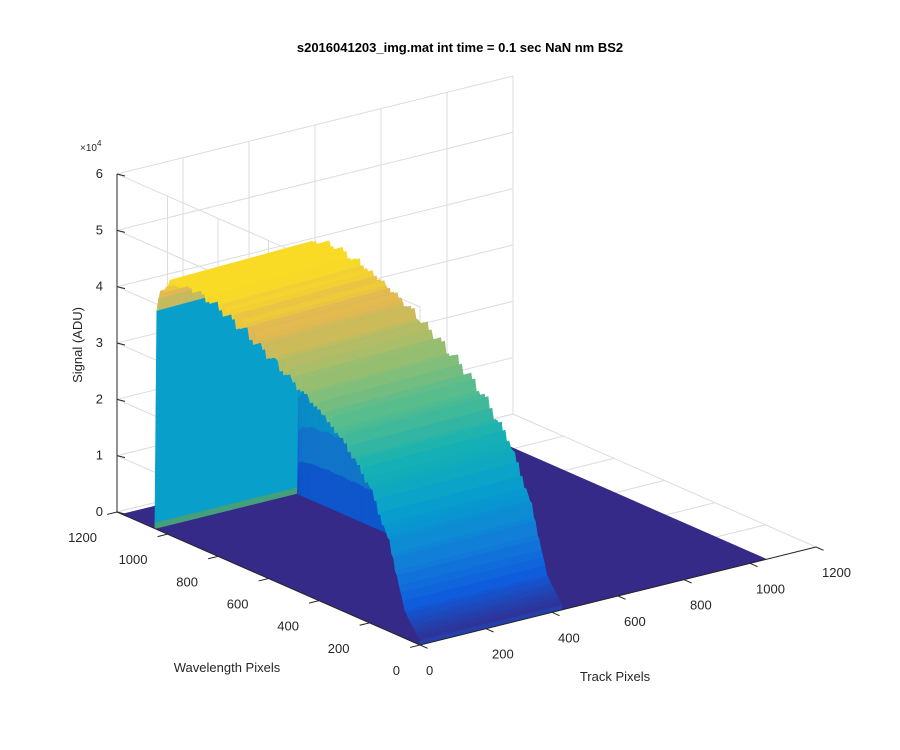 The height and width of the screenshot is (750, 900). What do you see at coordinates (99, 286) in the screenshot?
I see `z-tick-label: 4` at bounding box center [99, 286].